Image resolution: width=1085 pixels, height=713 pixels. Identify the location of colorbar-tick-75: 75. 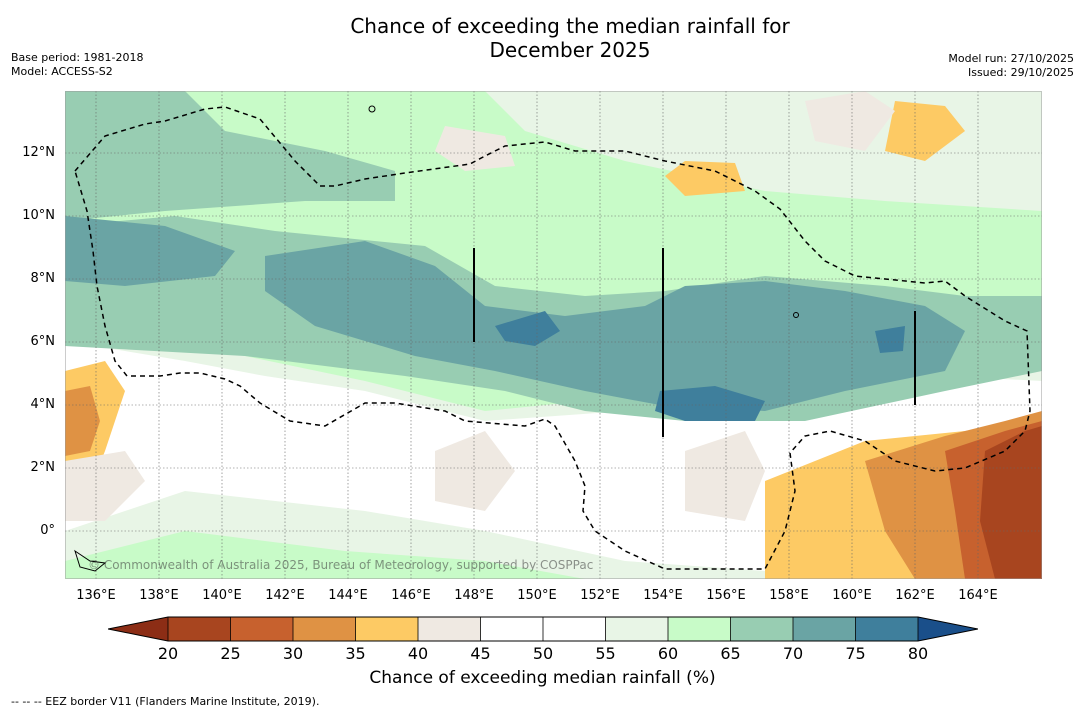
(855, 653).